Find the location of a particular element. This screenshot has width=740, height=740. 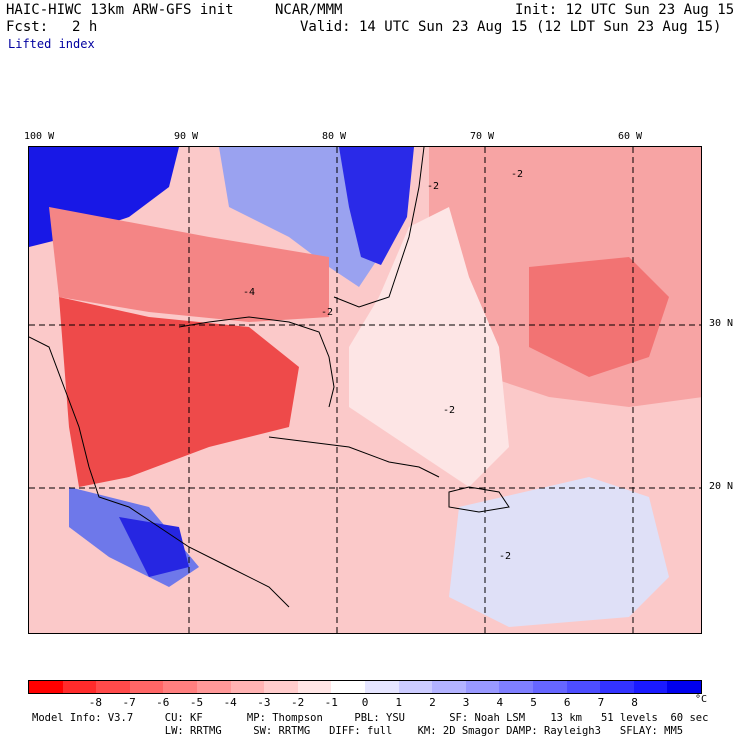

organization-label: NCAR/MMM is located at coordinates (309, 10).